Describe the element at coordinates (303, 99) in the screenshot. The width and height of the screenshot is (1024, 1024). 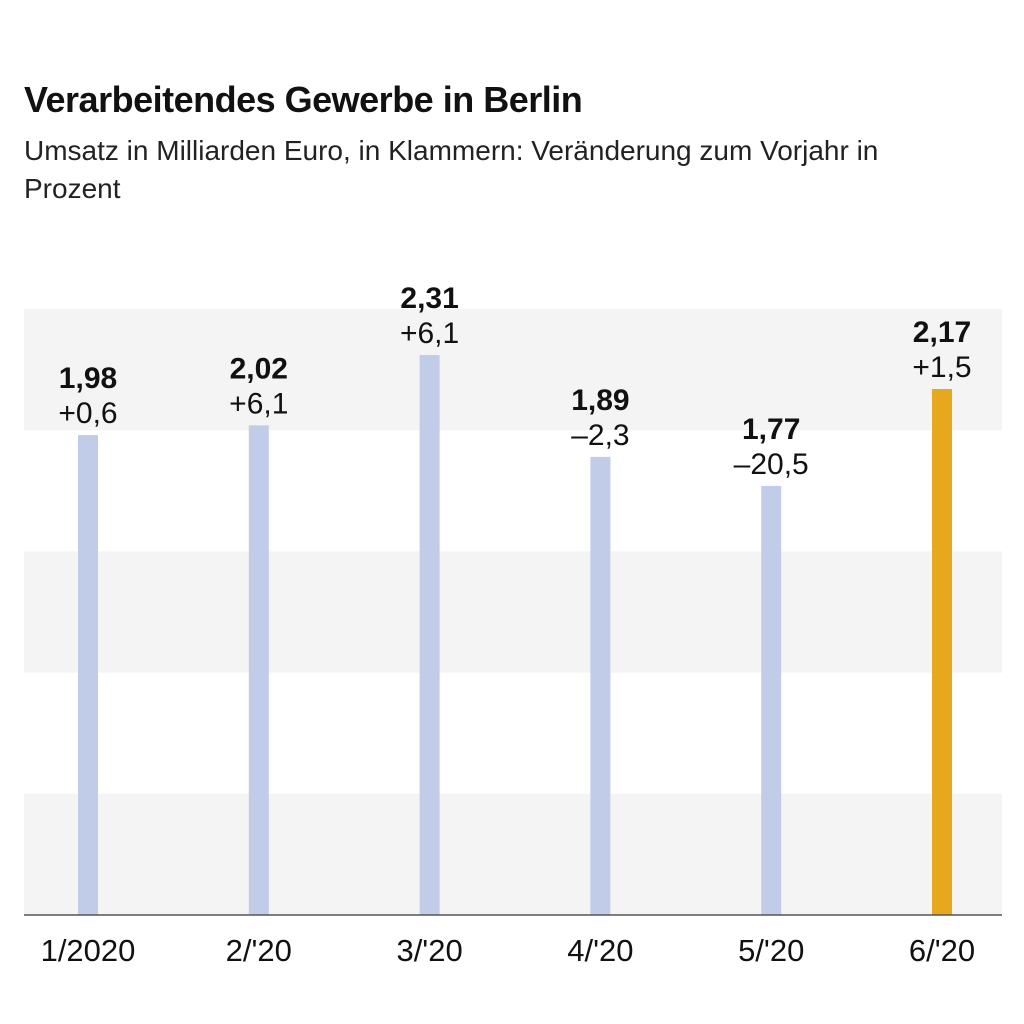
I see `chart-title: Verarbeitendes Gewerbe in Berlin` at that location.